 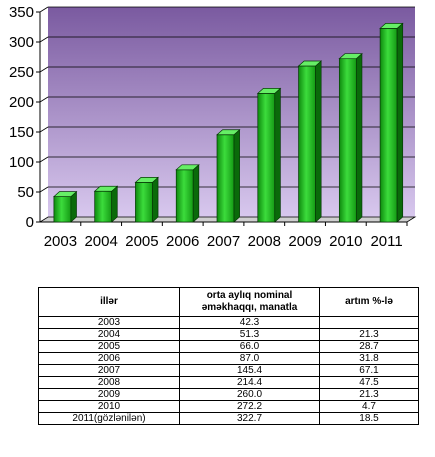 What do you see at coordinates (249, 358) in the screenshot?
I see `cell-wage: 87.0` at bounding box center [249, 358].